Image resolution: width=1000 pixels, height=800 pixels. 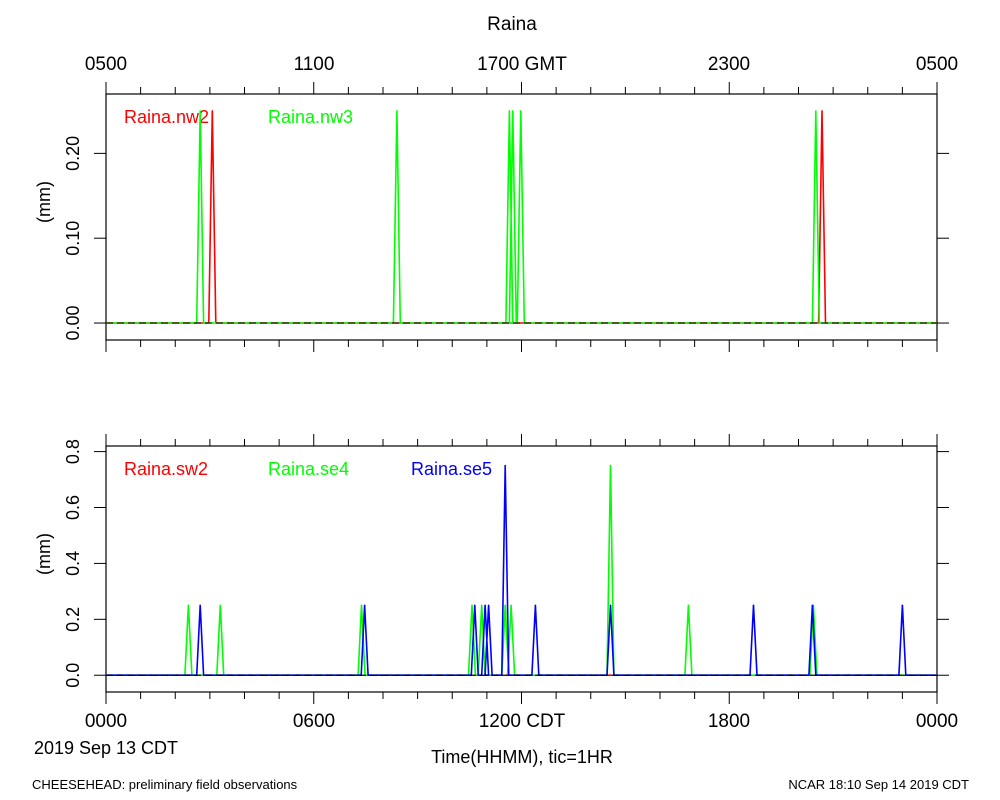 I want to click on legend-raina-se5: Raina.se5, so click(x=451, y=469).